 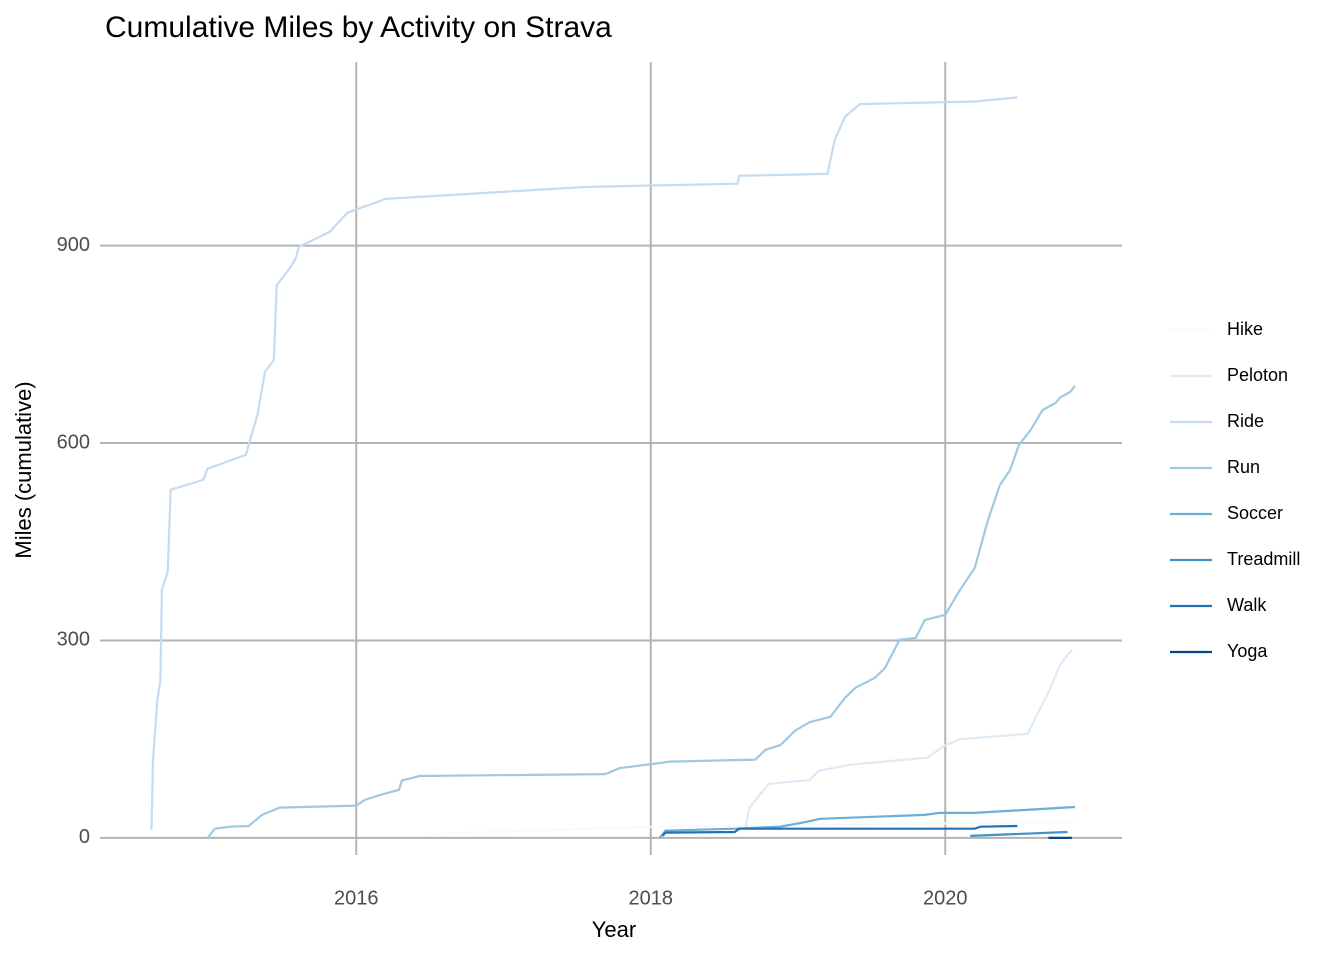 I want to click on legend-label: Yoga, so click(x=1247, y=651).